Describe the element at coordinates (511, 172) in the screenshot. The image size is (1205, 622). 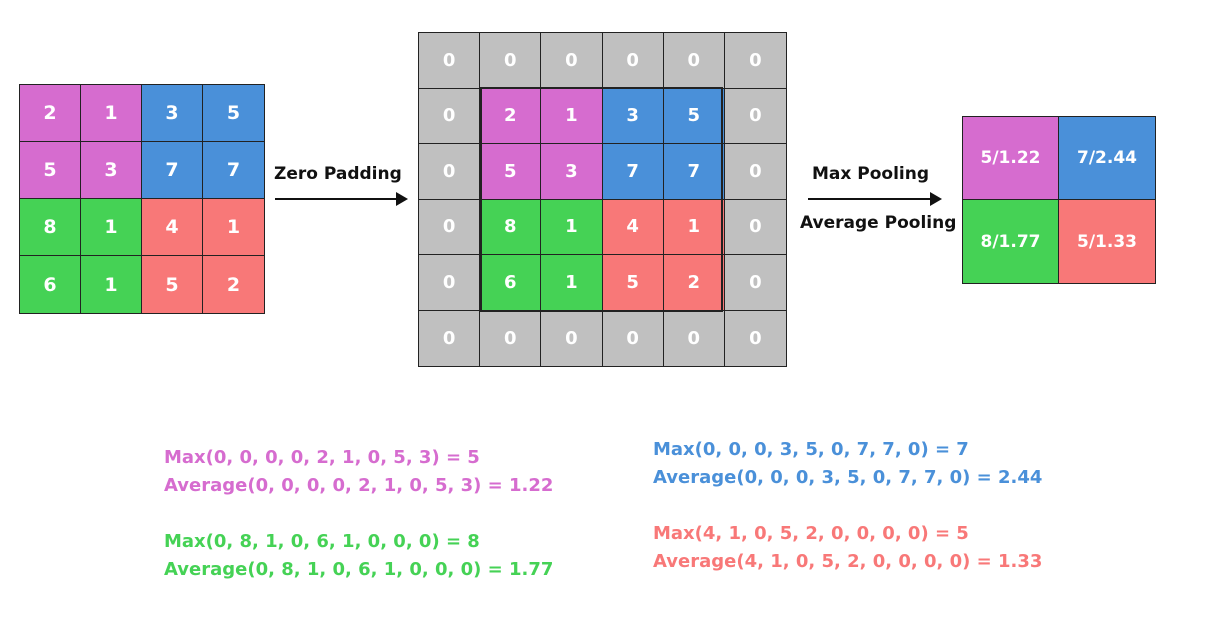
I see `padded-cell-r2-c1: 5` at that location.